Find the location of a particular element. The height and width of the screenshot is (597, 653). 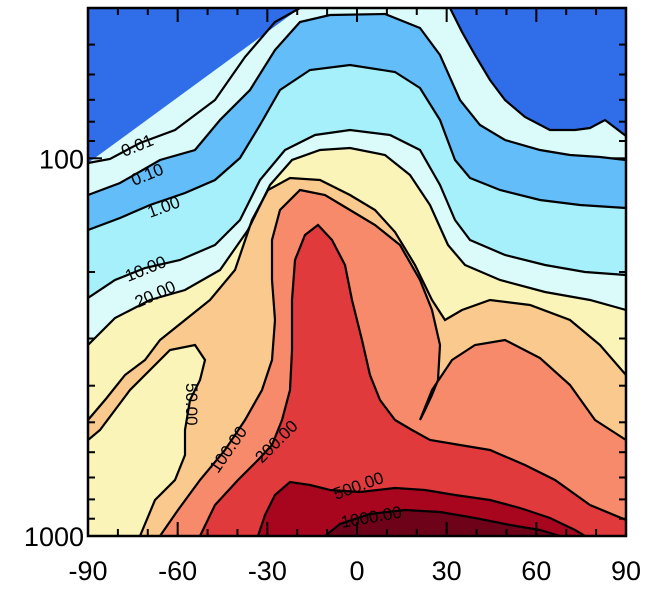

y-tick-label: 1000 is located at coordinates (54, 537).